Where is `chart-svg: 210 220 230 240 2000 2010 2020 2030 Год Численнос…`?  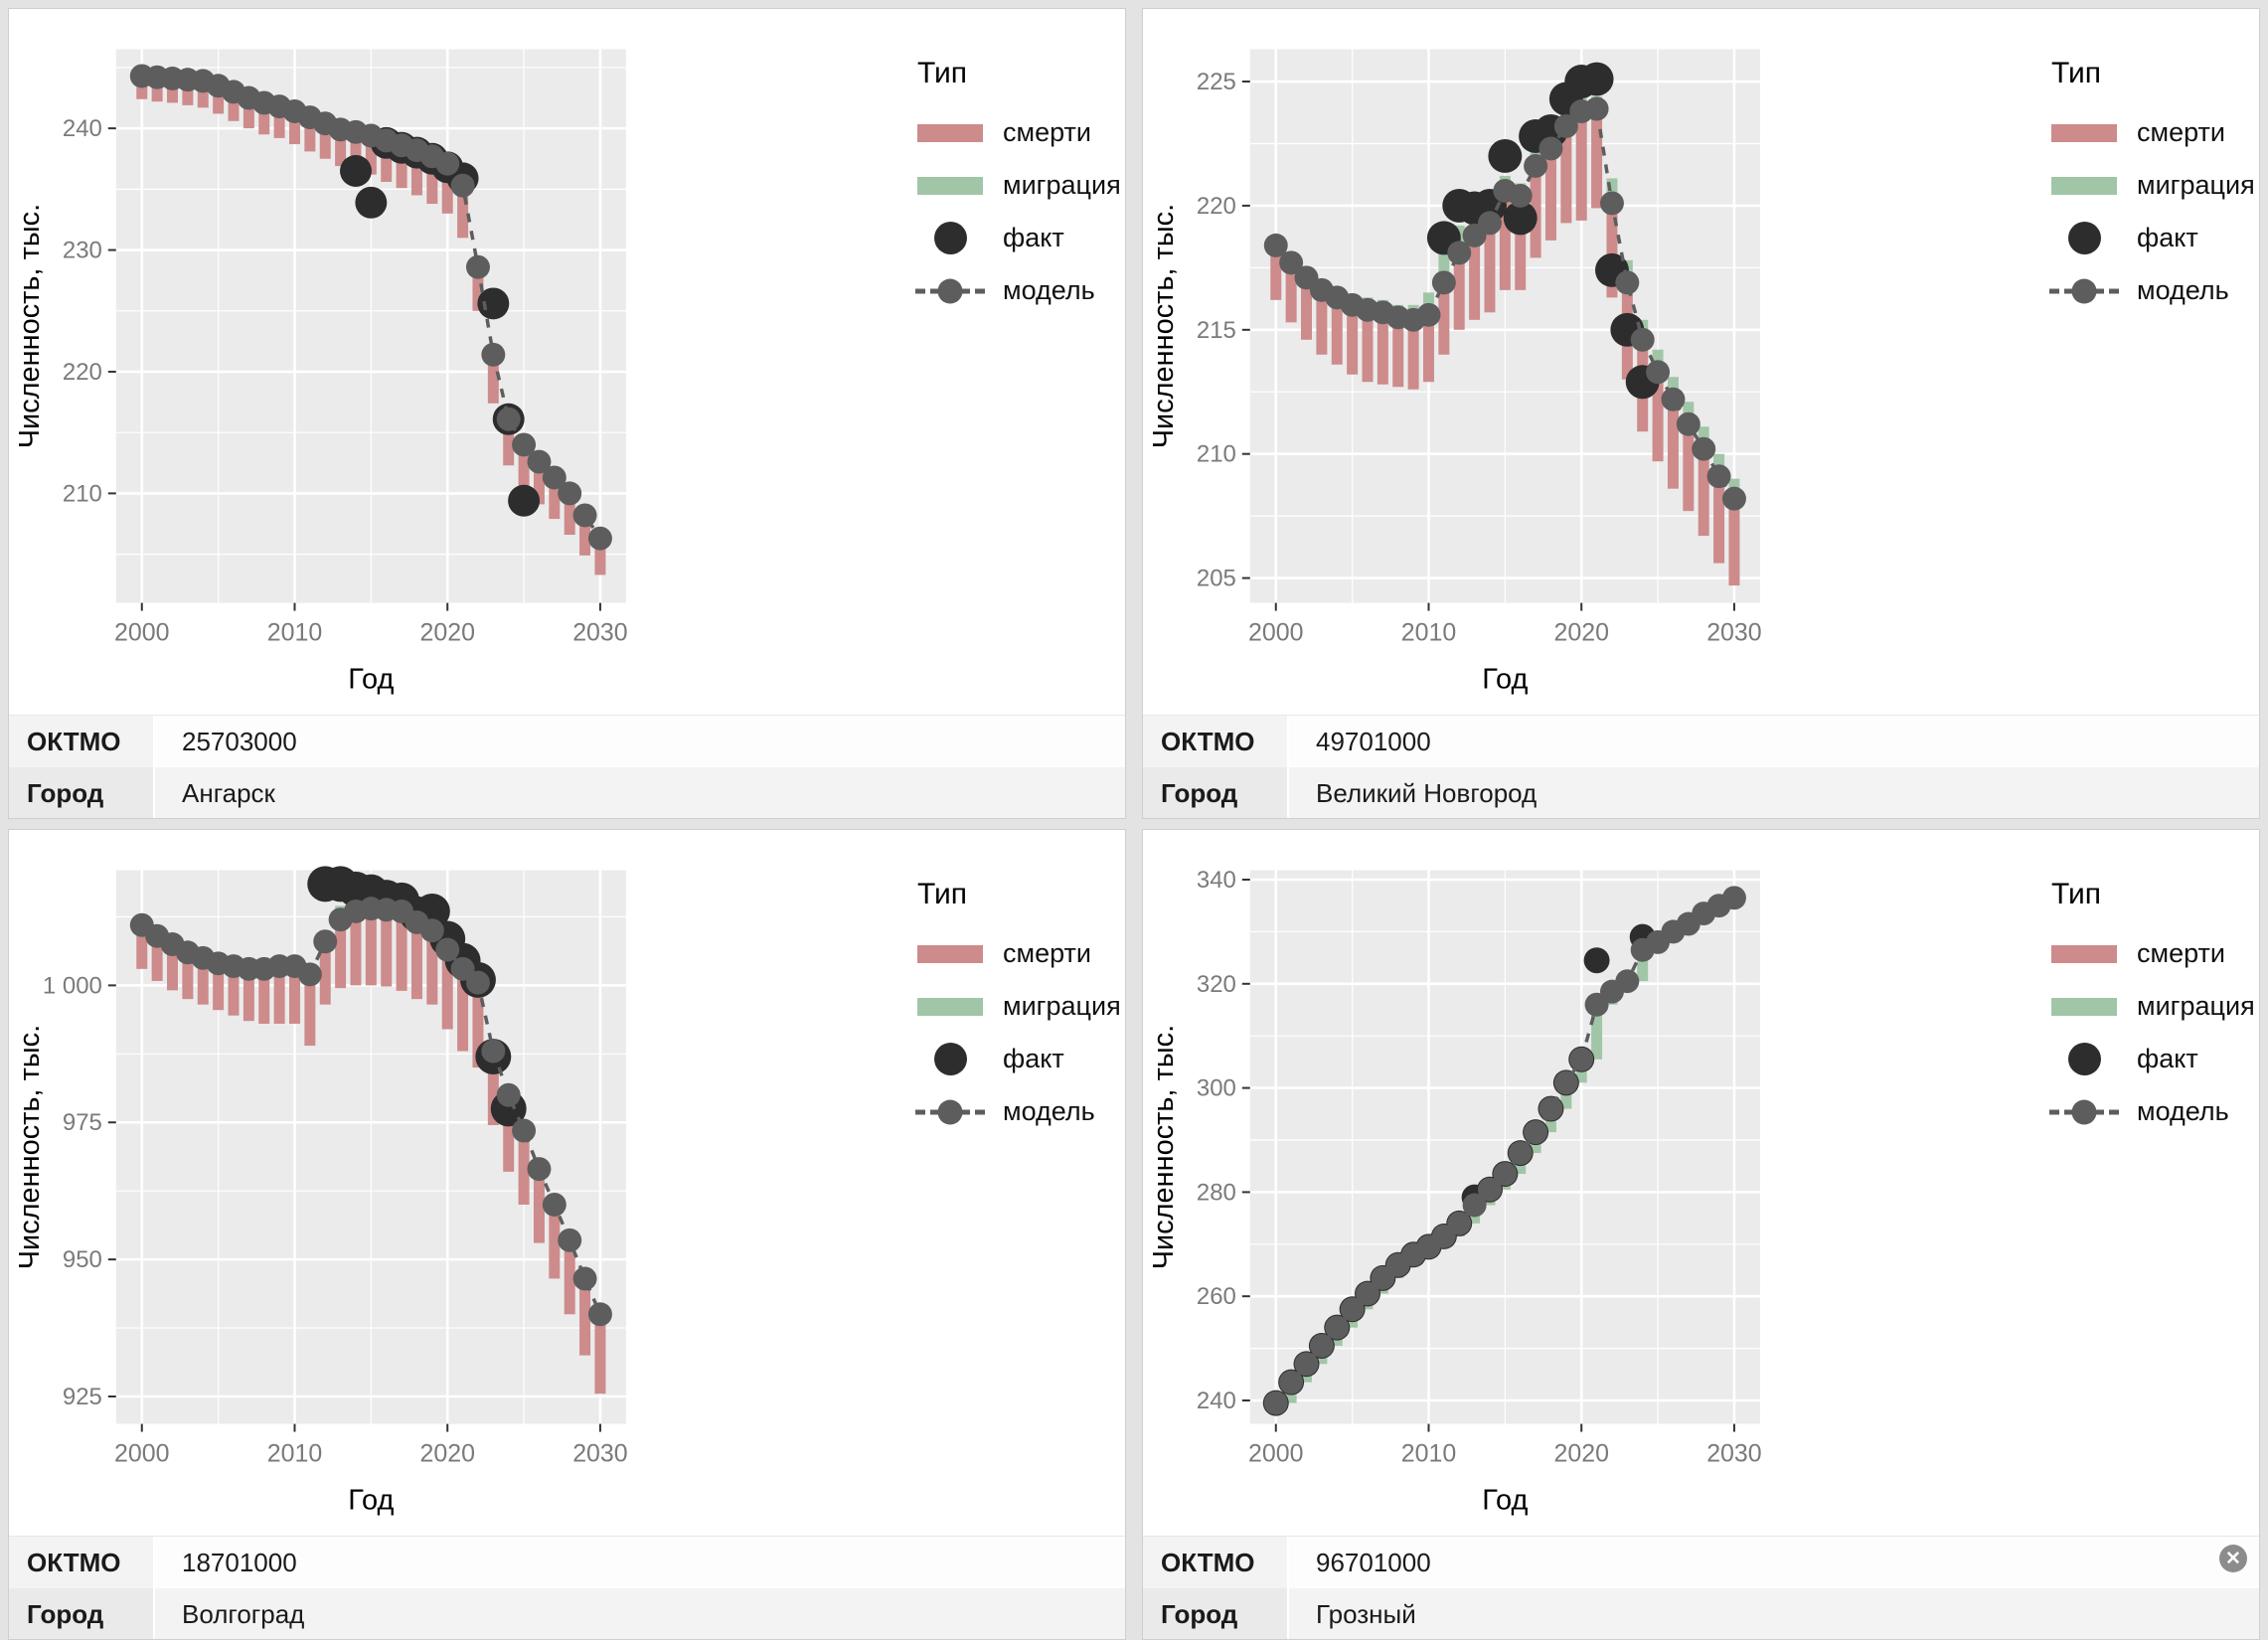
chart-svg: 210 220 230 240 2000 2010 2020 2030 Год Численнос… is located at coordinates (321, 372).